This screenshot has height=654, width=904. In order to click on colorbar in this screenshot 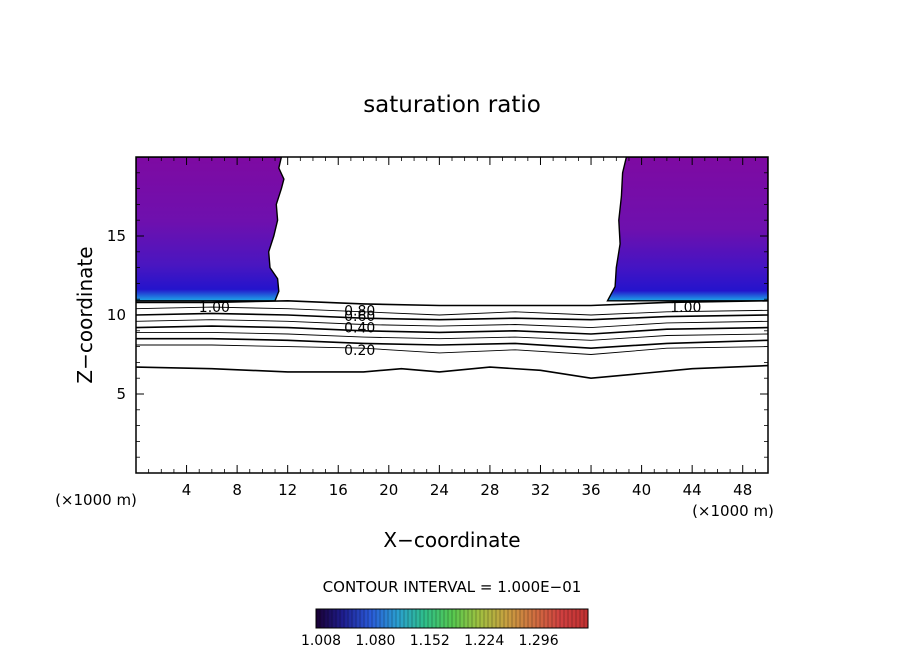, I will do `click(452, 618)`.